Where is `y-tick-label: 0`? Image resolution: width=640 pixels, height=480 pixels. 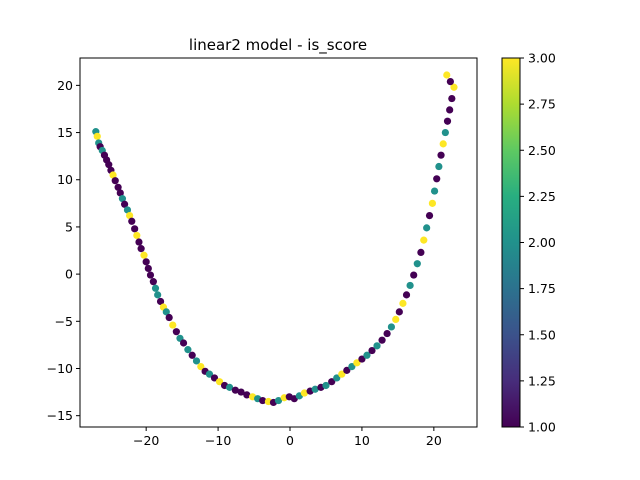
y-tick-label: 0 is located at coordinates (69, 274).